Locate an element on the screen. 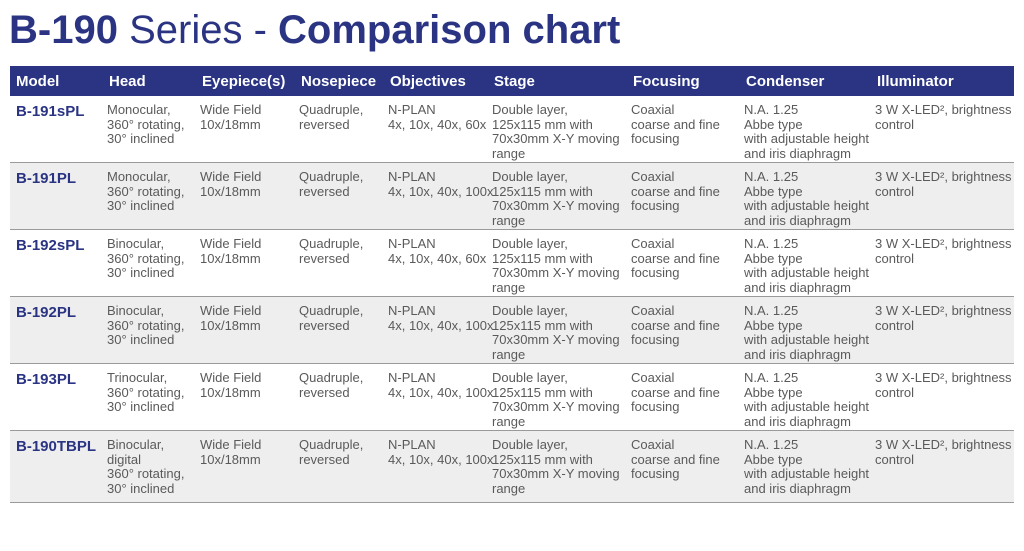 The height and width of the screenshot is (551, 1024). header-nosepiece: Nosepiece is located at coordinates (339, 81).